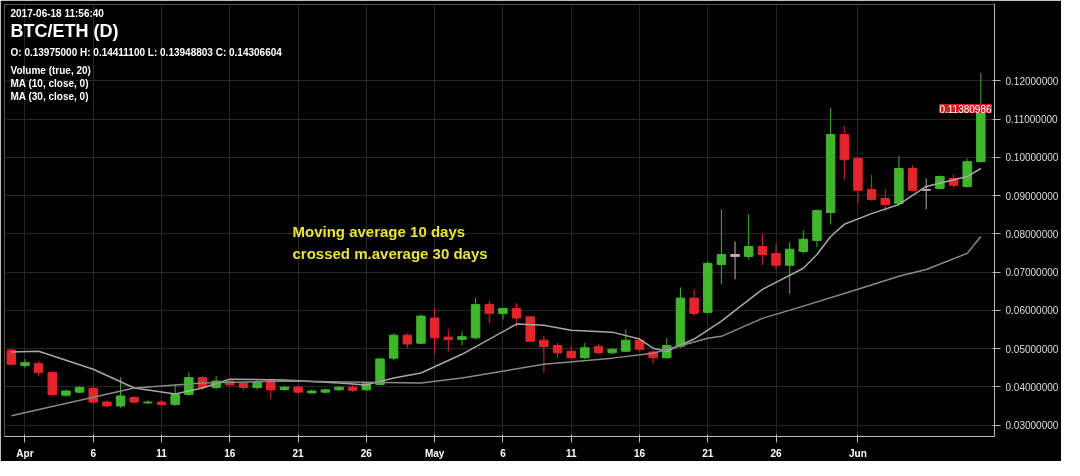  What do you see at coordinates (434, 453) in the screenshot?
I see `x-tick-label: May` at bounding box center [434, 453].